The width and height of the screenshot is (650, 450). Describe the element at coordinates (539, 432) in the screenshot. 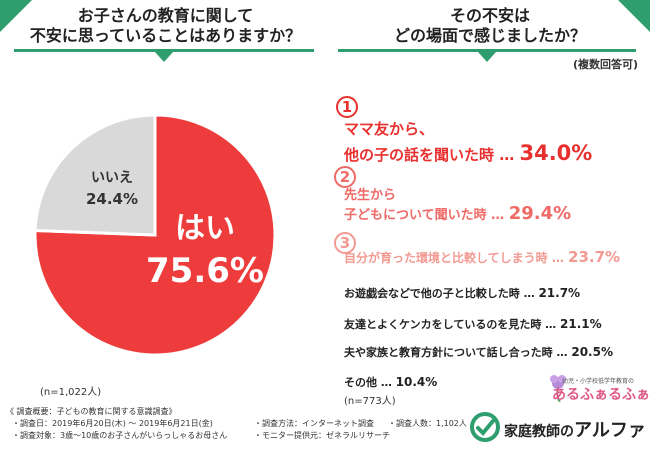

I see `brand-prefix: 家庭教師の` at that location.